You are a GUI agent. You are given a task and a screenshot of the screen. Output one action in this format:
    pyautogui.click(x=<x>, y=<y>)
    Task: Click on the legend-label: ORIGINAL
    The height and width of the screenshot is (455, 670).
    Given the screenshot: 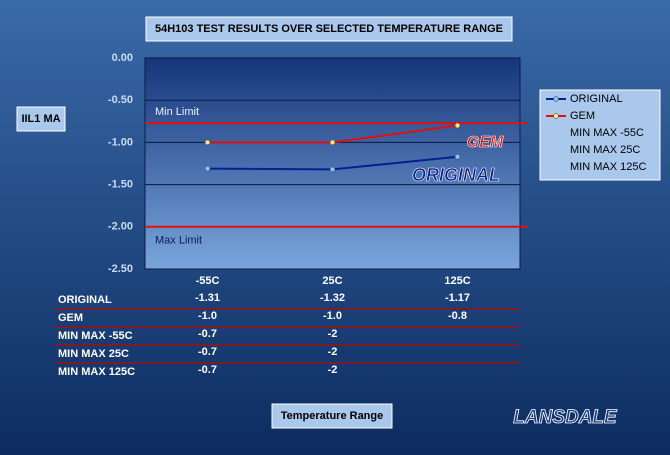 What is the action you would take?
    pyautogui.click(x=596, y=99)
    